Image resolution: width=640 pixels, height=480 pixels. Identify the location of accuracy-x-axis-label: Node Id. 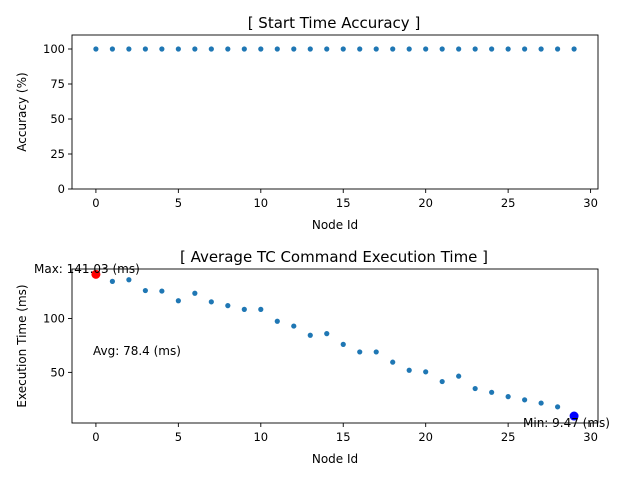
(335, 225).